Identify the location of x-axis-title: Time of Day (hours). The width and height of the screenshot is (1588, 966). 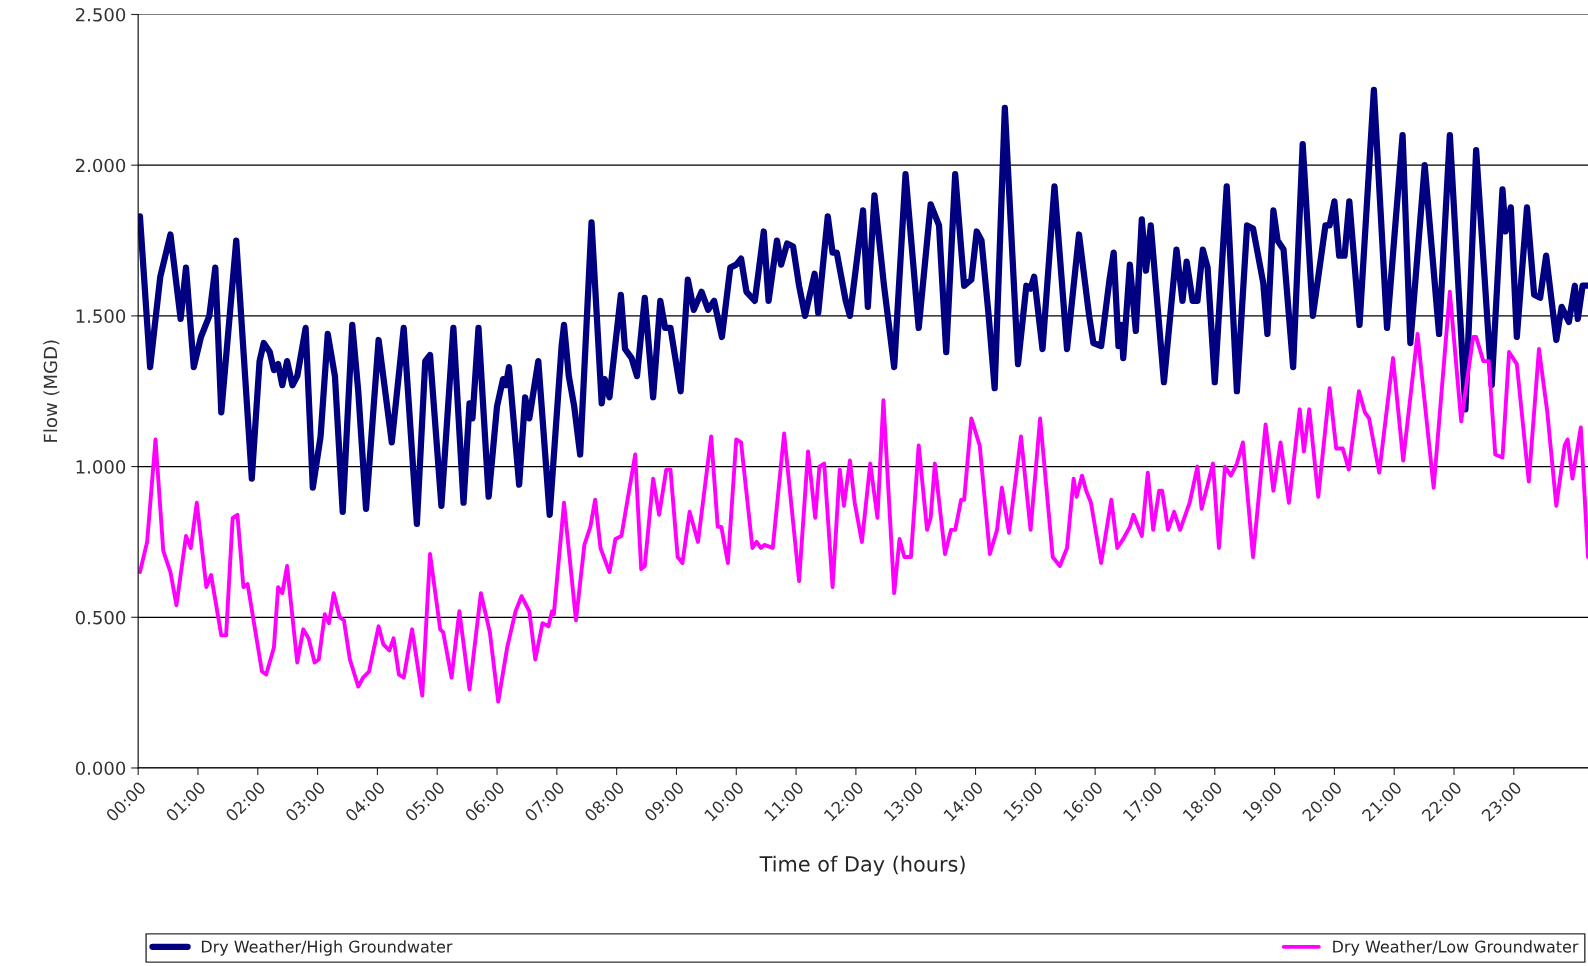
(862, 865).